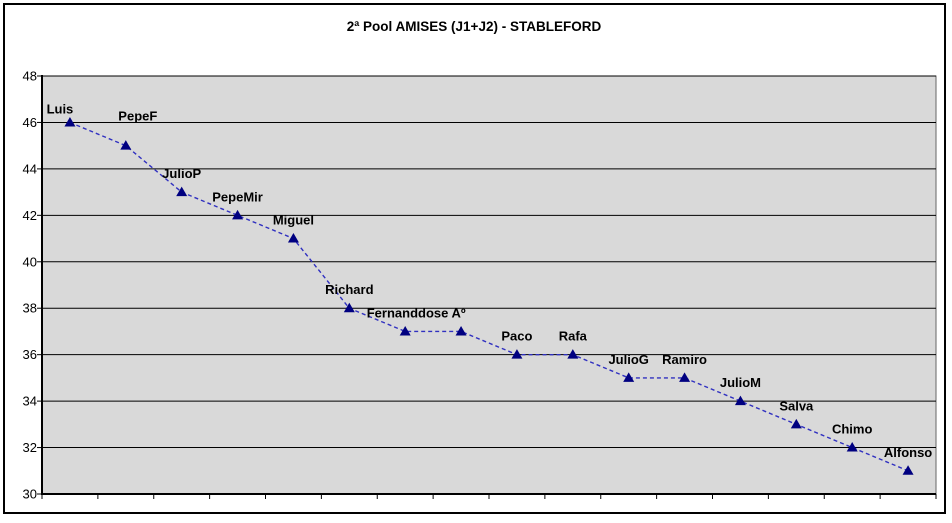 This screenshot has width=952, height=523. Describe the element at coordinates (474, 26) in the screenshot. I see `chart-title: 2ª Pool AMISES (J1+J2) - STABLEFORD` at that location.